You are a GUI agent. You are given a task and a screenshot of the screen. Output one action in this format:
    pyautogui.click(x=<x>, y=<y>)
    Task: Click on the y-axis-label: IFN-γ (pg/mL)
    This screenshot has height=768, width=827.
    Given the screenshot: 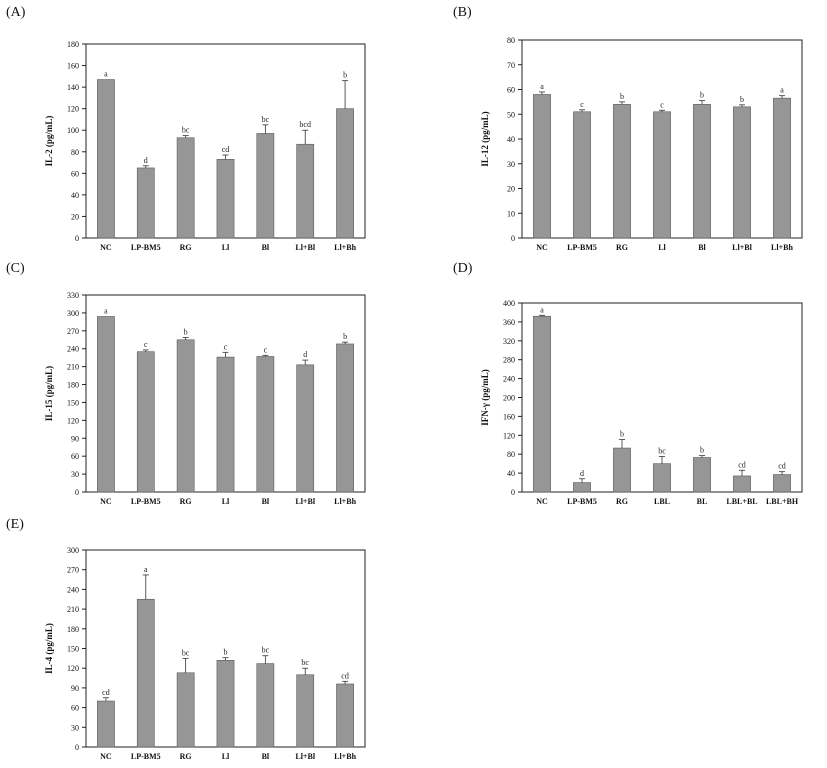 What is the action you would take?
    pyautogui.click(x=485, y=397)
    